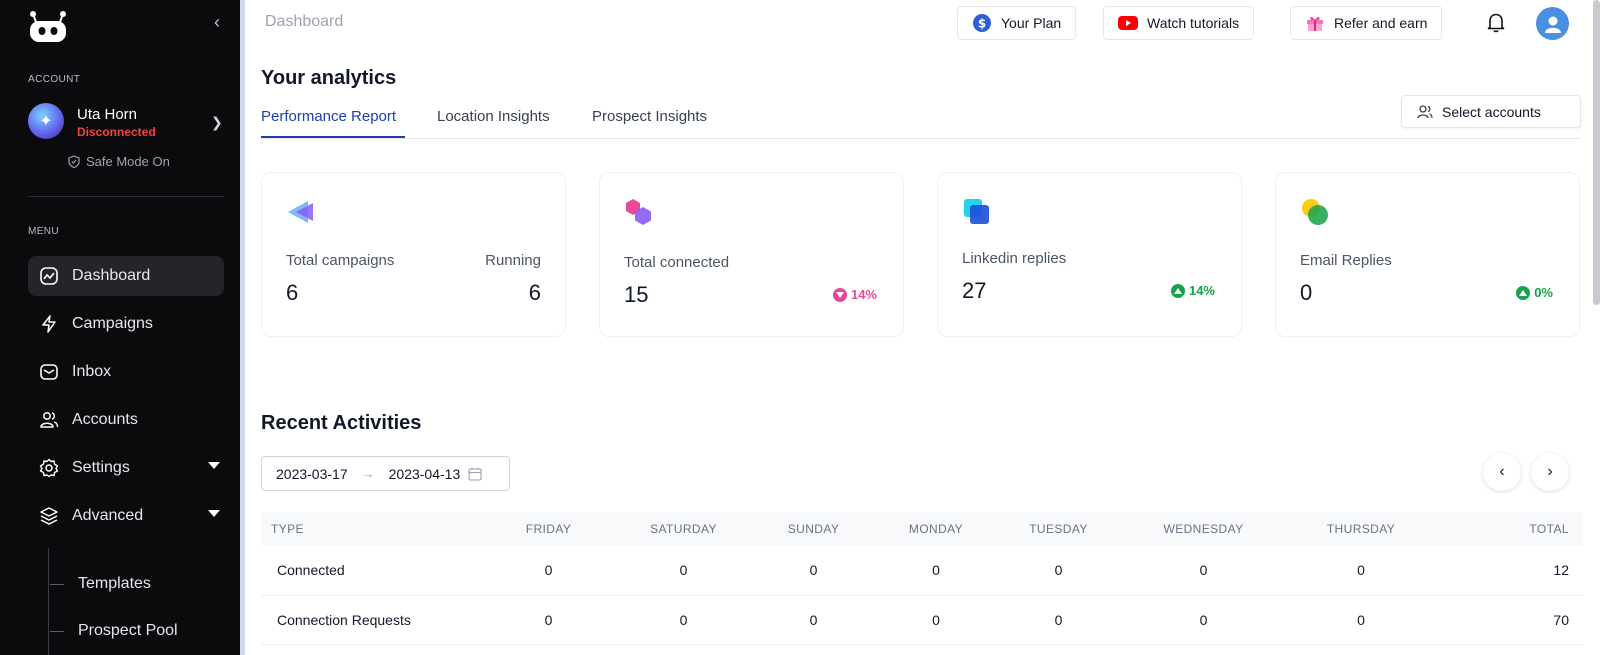 The height and width of the screenshot is (655, 1600). What do you see at coordinates (1058, 529) in the screenshot?
I see `column-header: TUESDAY` at bounding box center [1058, 529].